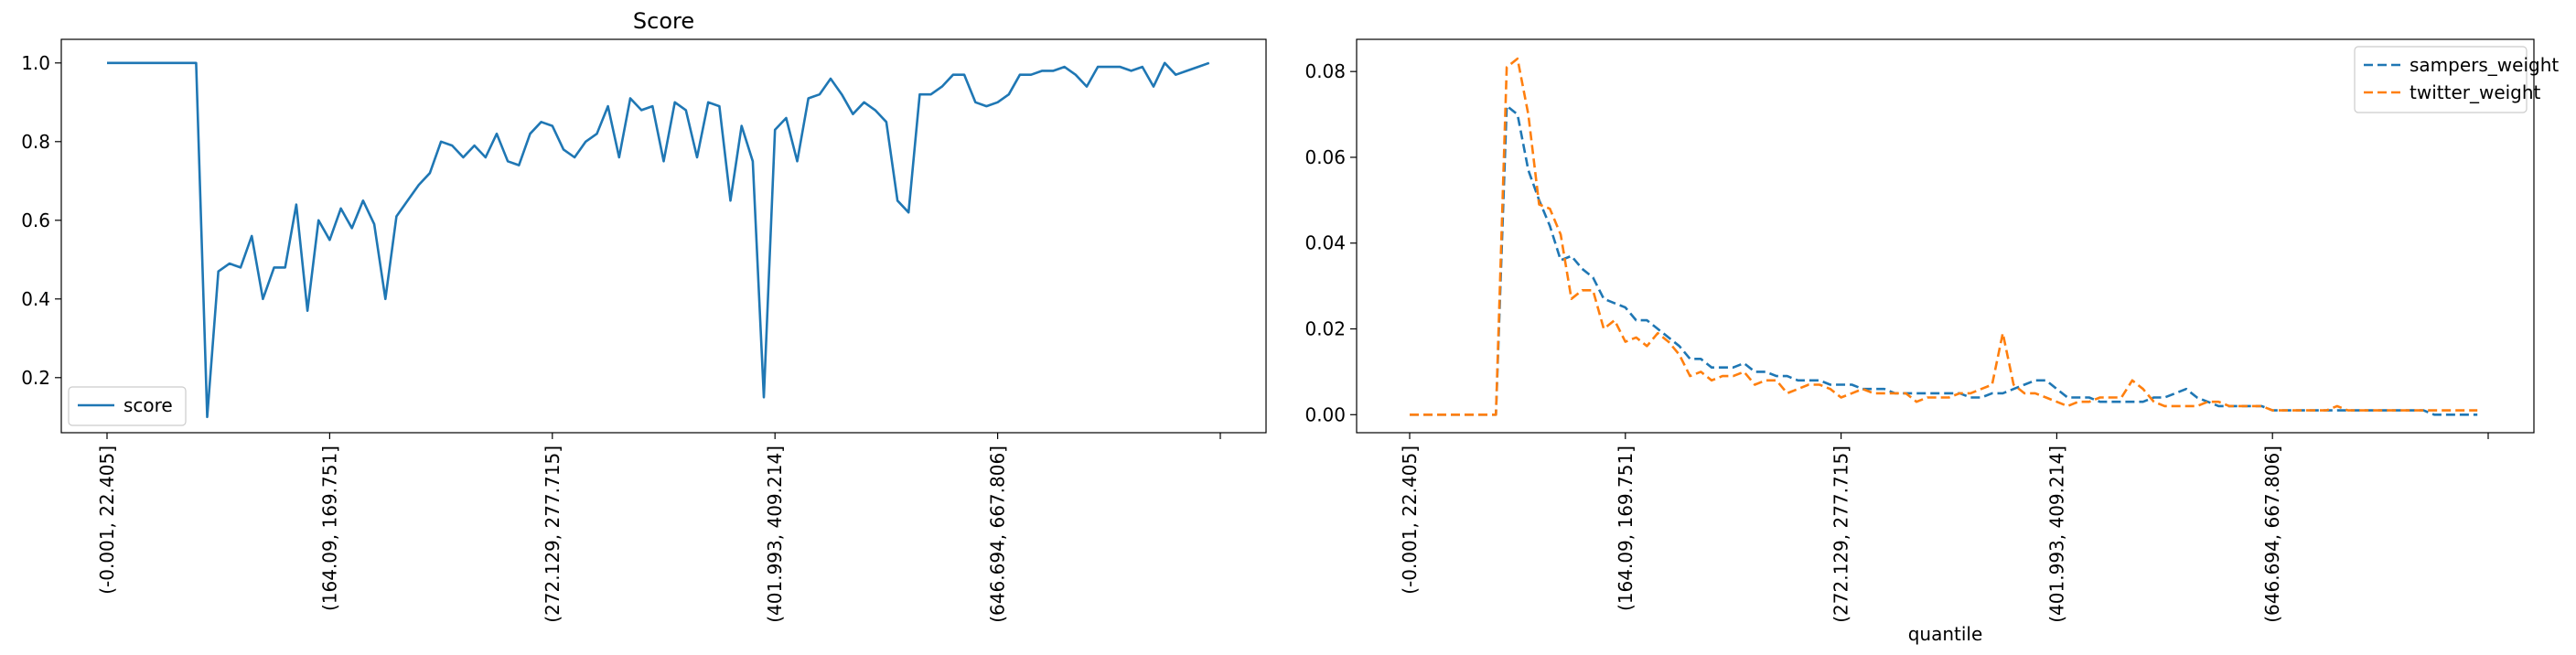 Image resolution: width=2576 pixels, height=655 pixels. Describe the element at coordinates (36, 220) in the screenshot. I see `y-tick-label: 0.6` at that location.